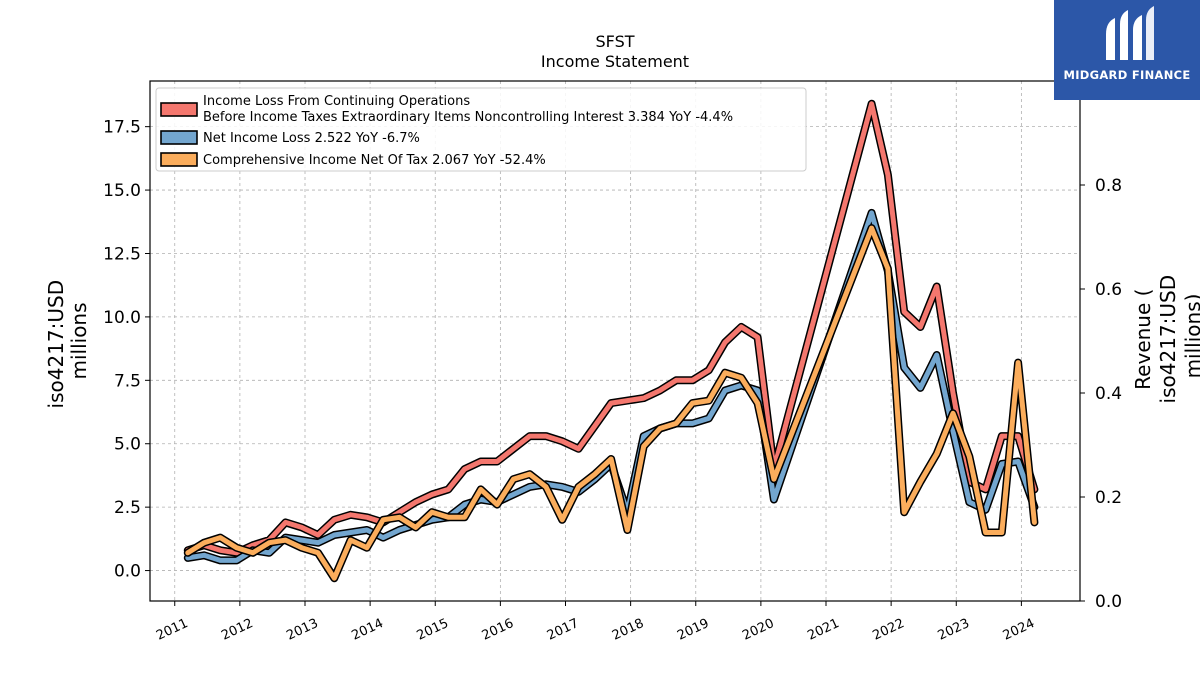 Image resolution: width=1200 pixels, height=675 pixels. I want to click on x-tick-label: 2021, so click(823, 630).